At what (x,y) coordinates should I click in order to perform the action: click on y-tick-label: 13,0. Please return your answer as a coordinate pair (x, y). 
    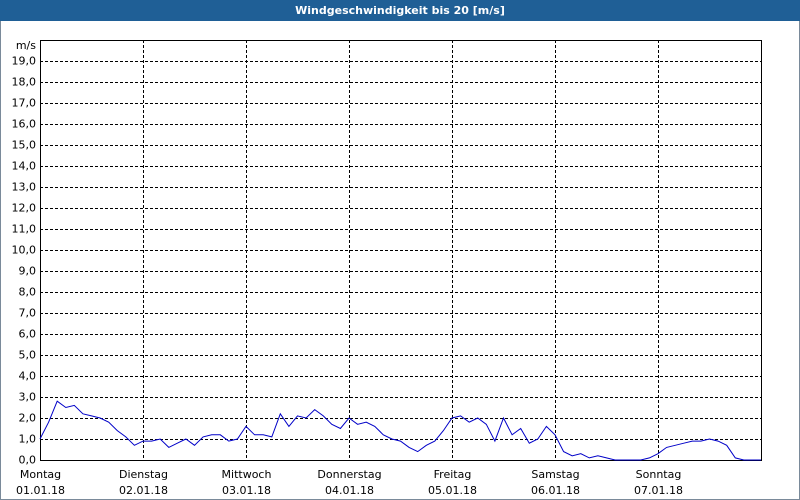
    Looking at the image, I should click on (24, 187).